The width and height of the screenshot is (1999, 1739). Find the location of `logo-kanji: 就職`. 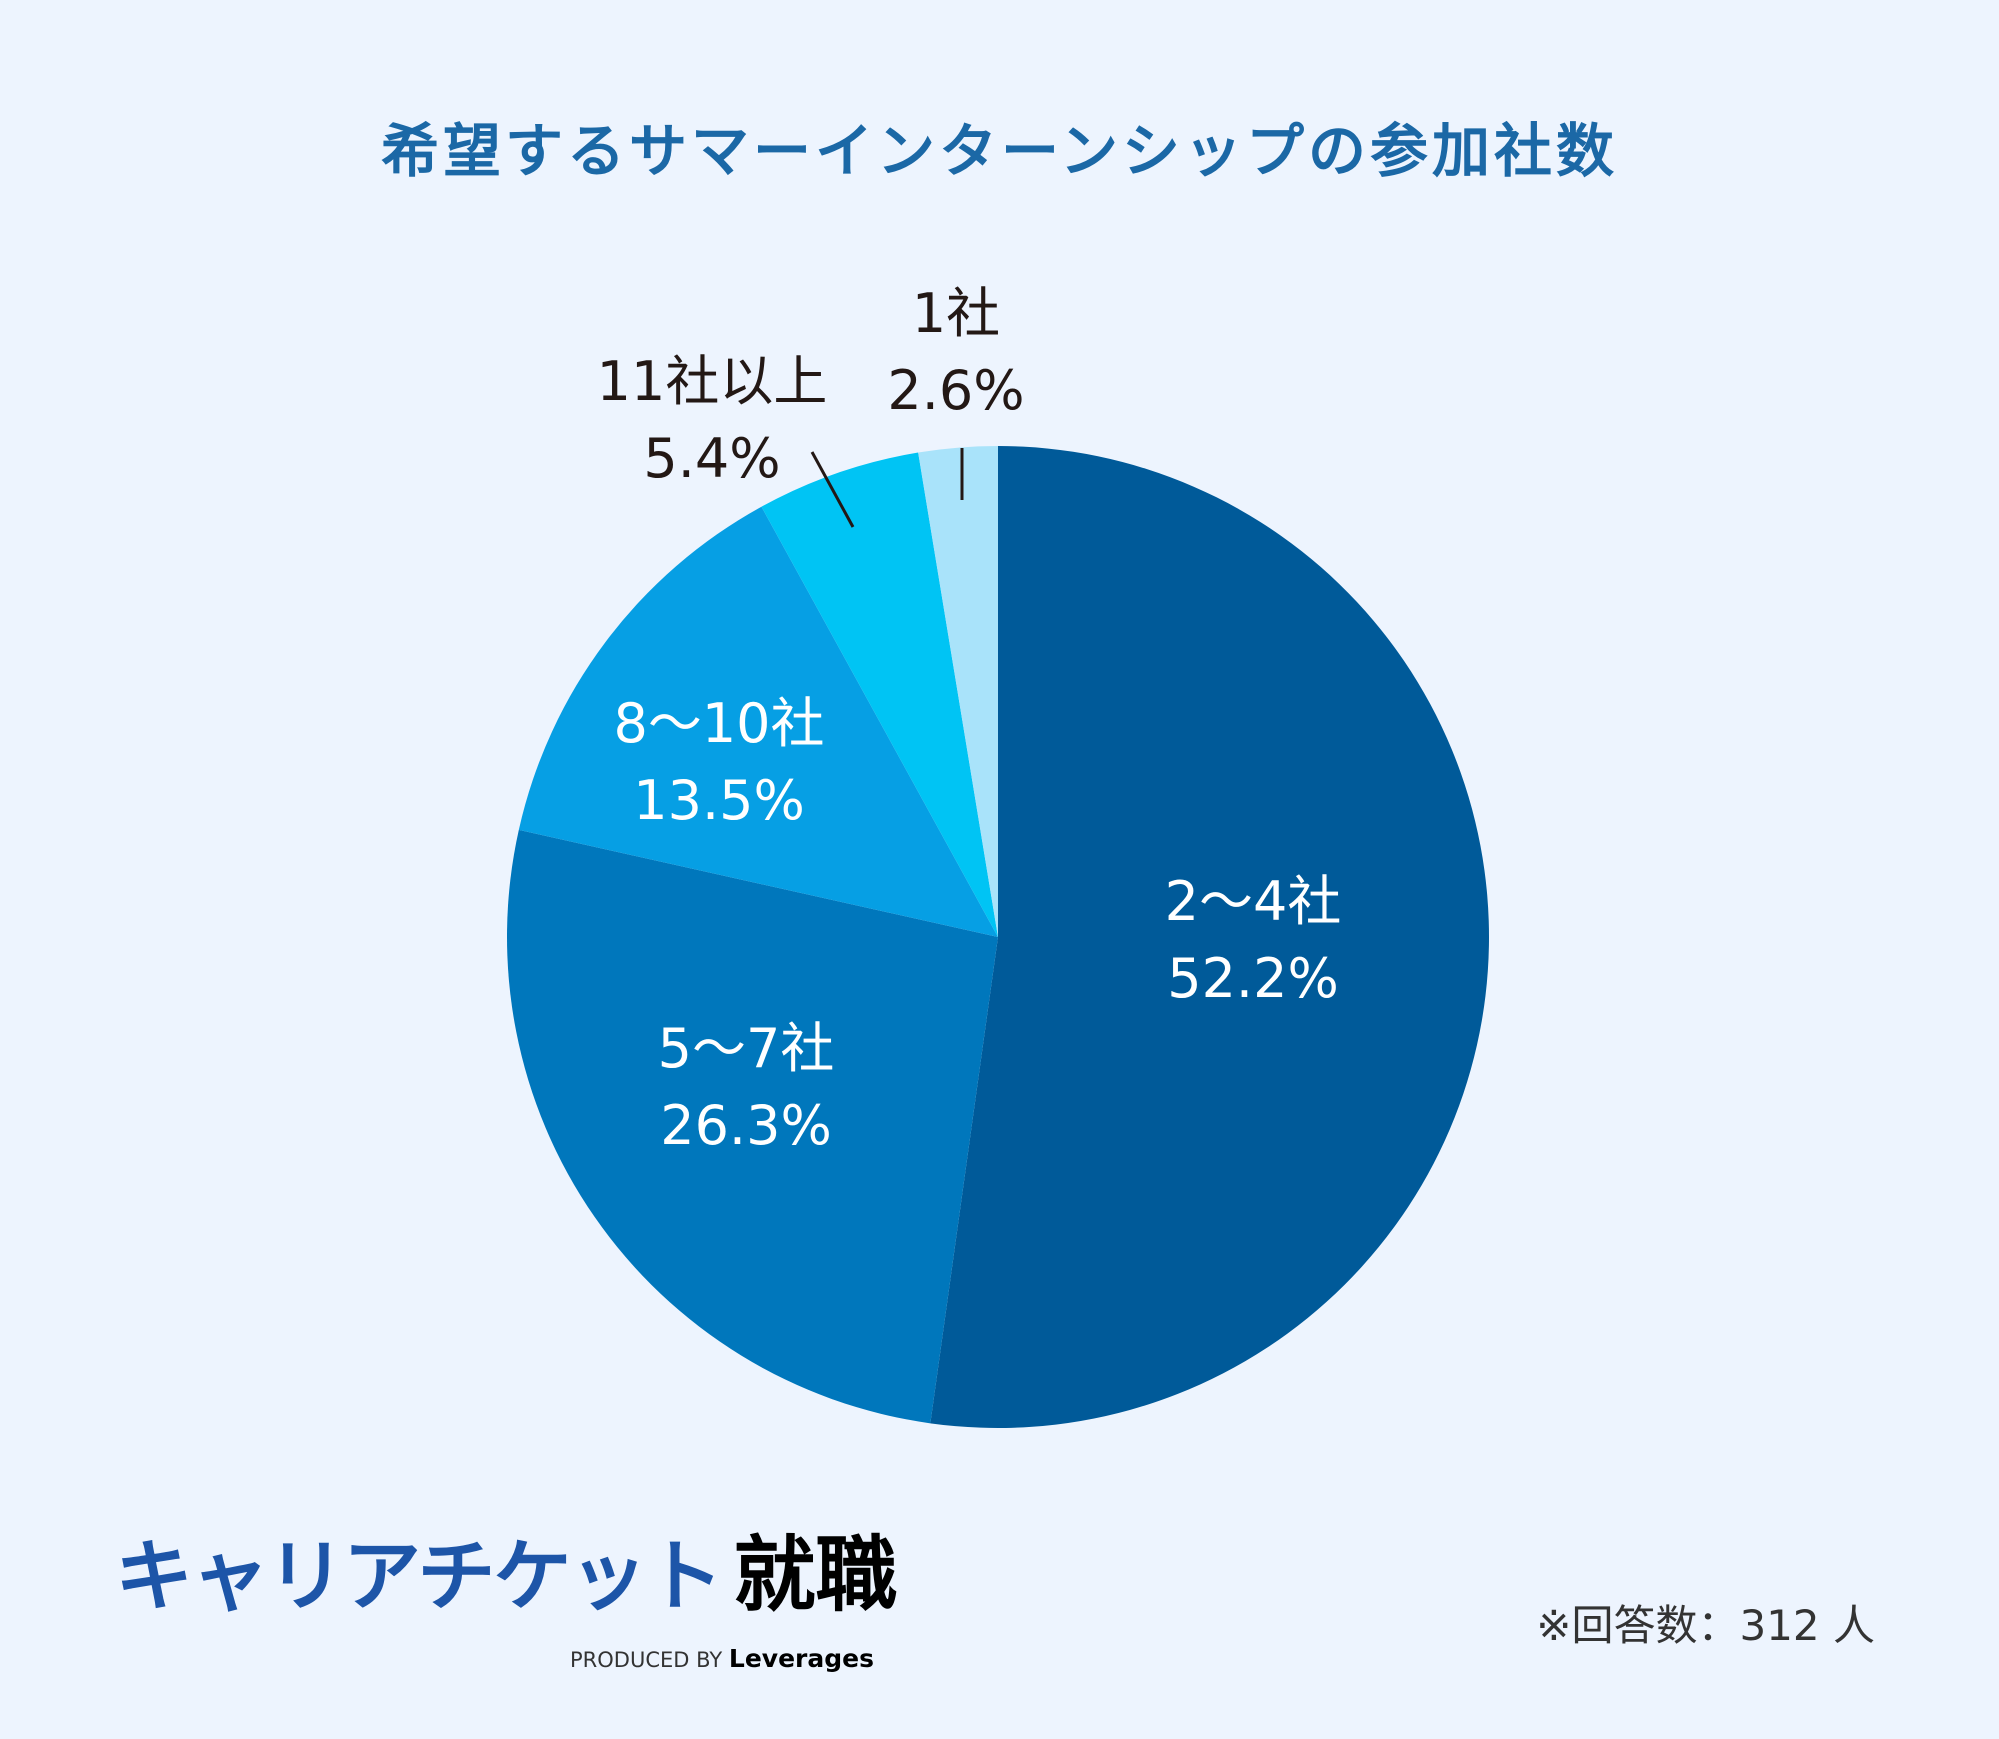

logo-kanji: 就職 is located at coordinates (815, 1575).